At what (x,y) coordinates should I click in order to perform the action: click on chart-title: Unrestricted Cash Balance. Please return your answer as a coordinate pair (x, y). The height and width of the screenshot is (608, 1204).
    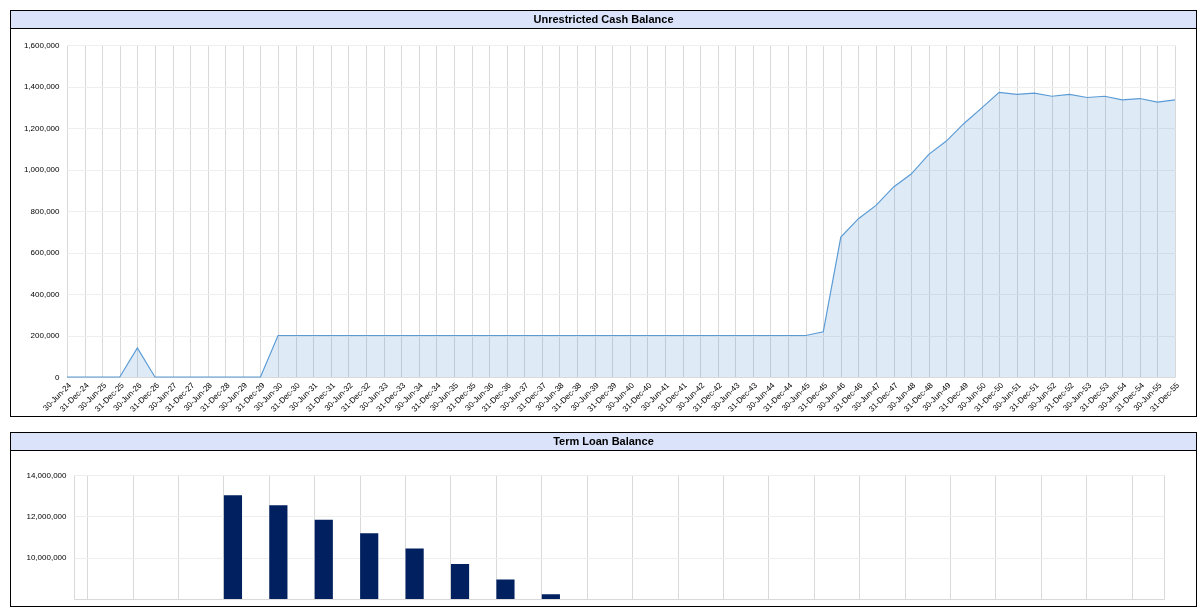
    Looking at the image, I should click on (603, 20).